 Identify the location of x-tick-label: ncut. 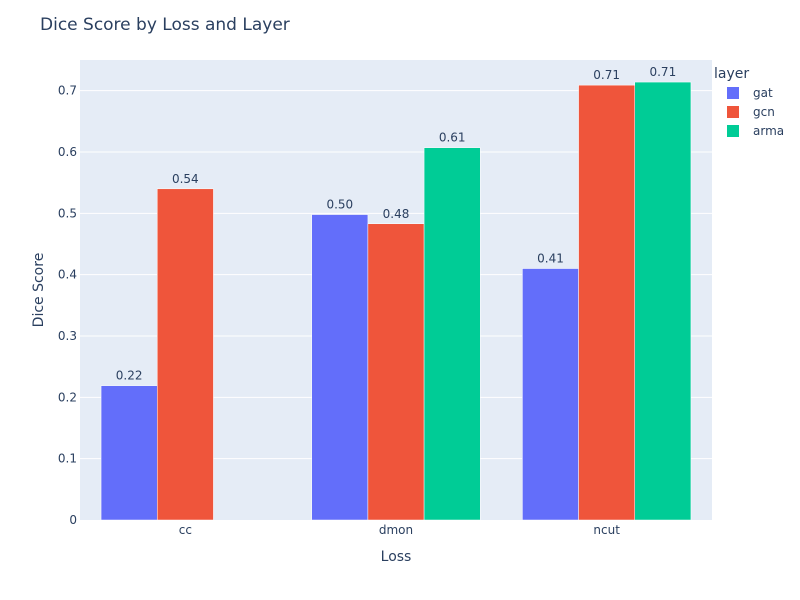
(606, 530).